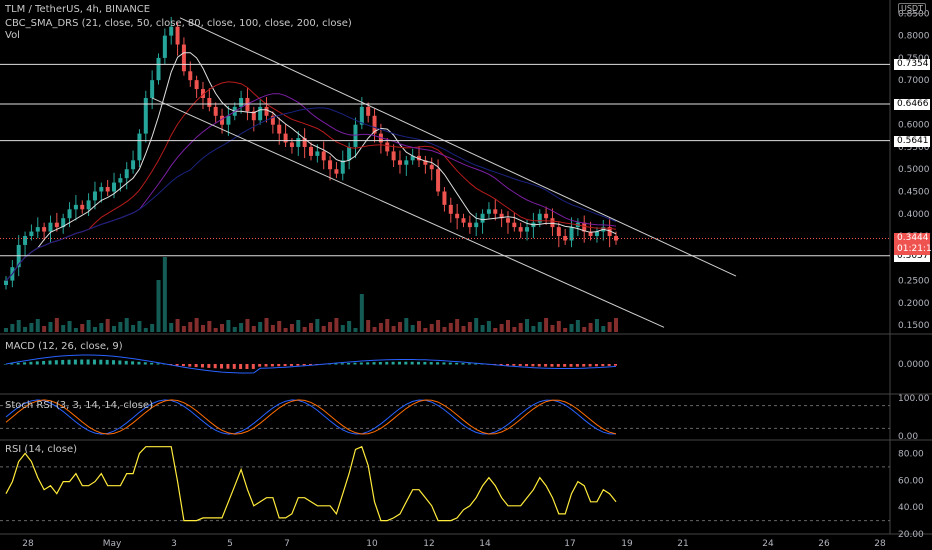 The image size is (932, 550). Describe the element at coordinates (914, 148) in the screenshot. I see `price-tick-label: 0.5500` at that location.